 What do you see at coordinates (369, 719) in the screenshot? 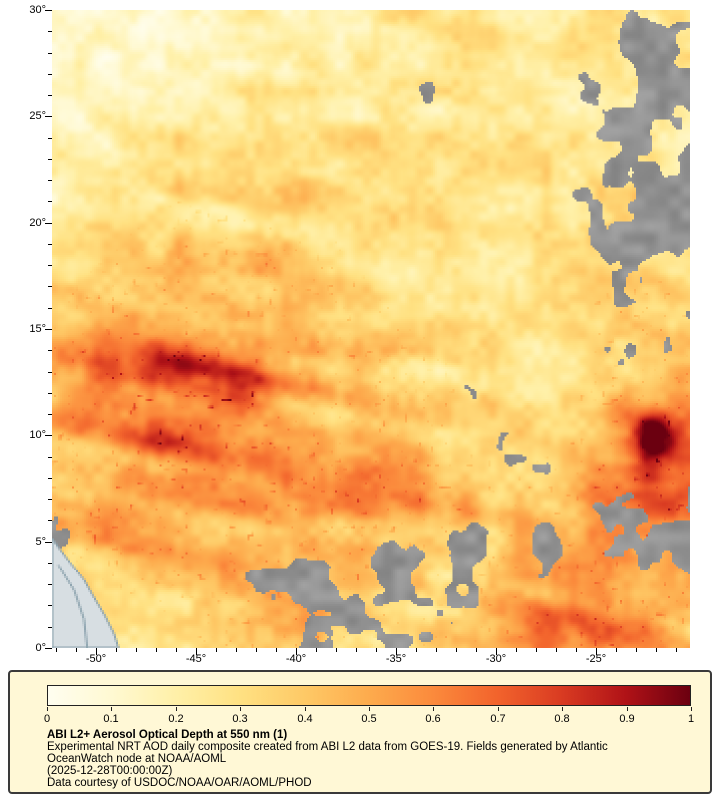
I see `colorbar-tick-label: 0.5` at bounding box center [369, 719].